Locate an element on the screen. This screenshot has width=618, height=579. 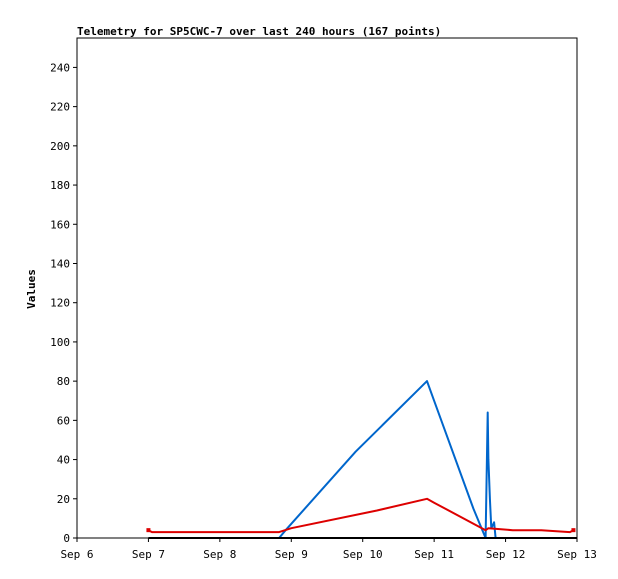
x-tick-label: Sep 6 is located at coordinates (76, 554).